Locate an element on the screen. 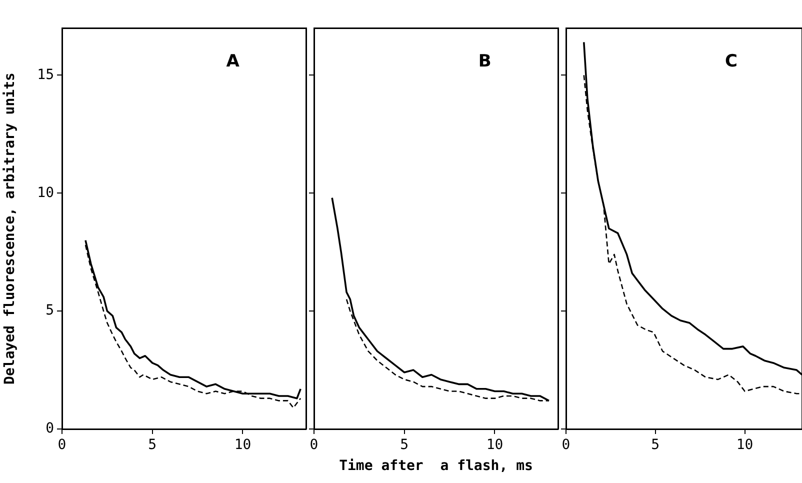 The width and height of the screenshot is (802, 483). y-tick-label: 0 is located at coordinates (50, 428).